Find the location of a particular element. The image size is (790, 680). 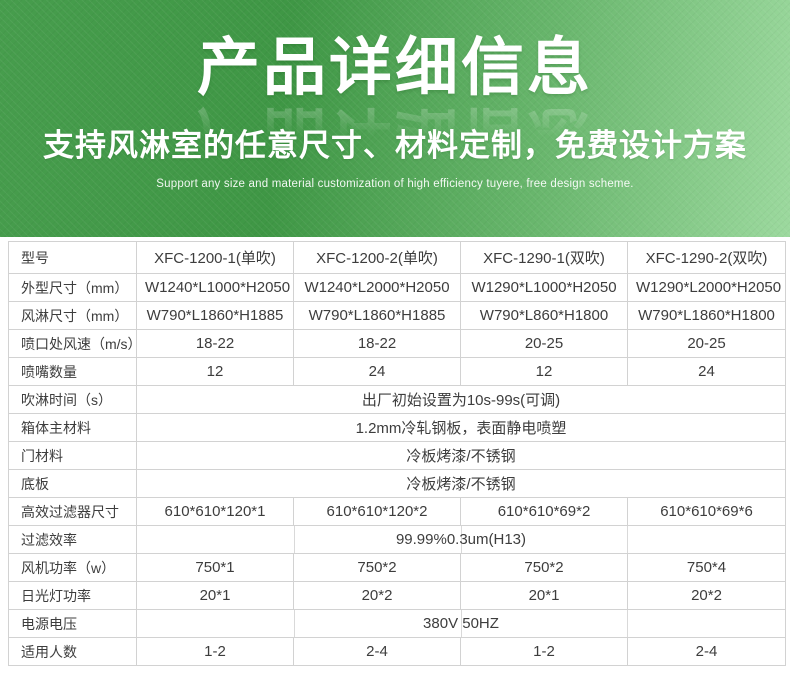

spec-row-label: 风淋尺寸（mm） is located at coordinates (72, 315).